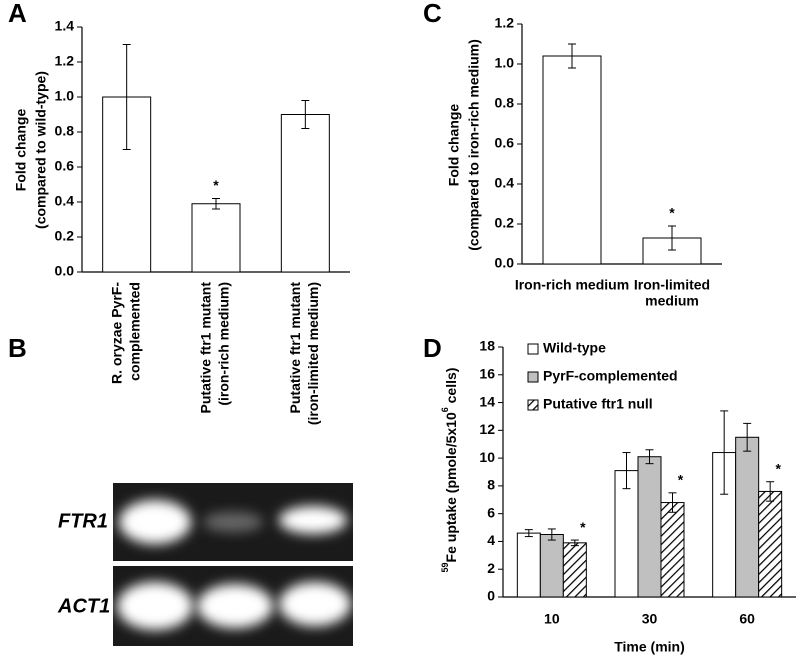 This screenshot has width=800, height=664. Describe the element at coordinates (574, 348) in the screenshot. I see `legend-label: Wild-type` at that location.